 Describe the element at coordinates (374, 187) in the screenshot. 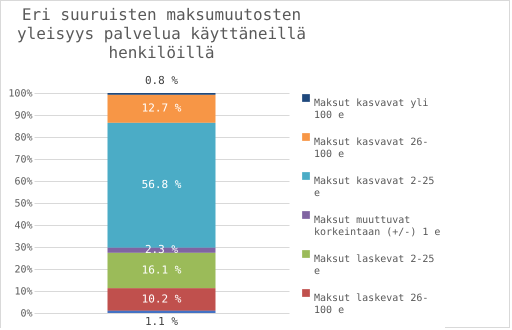

I see `legend-label: Maksut kasvavat 2-25 e` at that location.